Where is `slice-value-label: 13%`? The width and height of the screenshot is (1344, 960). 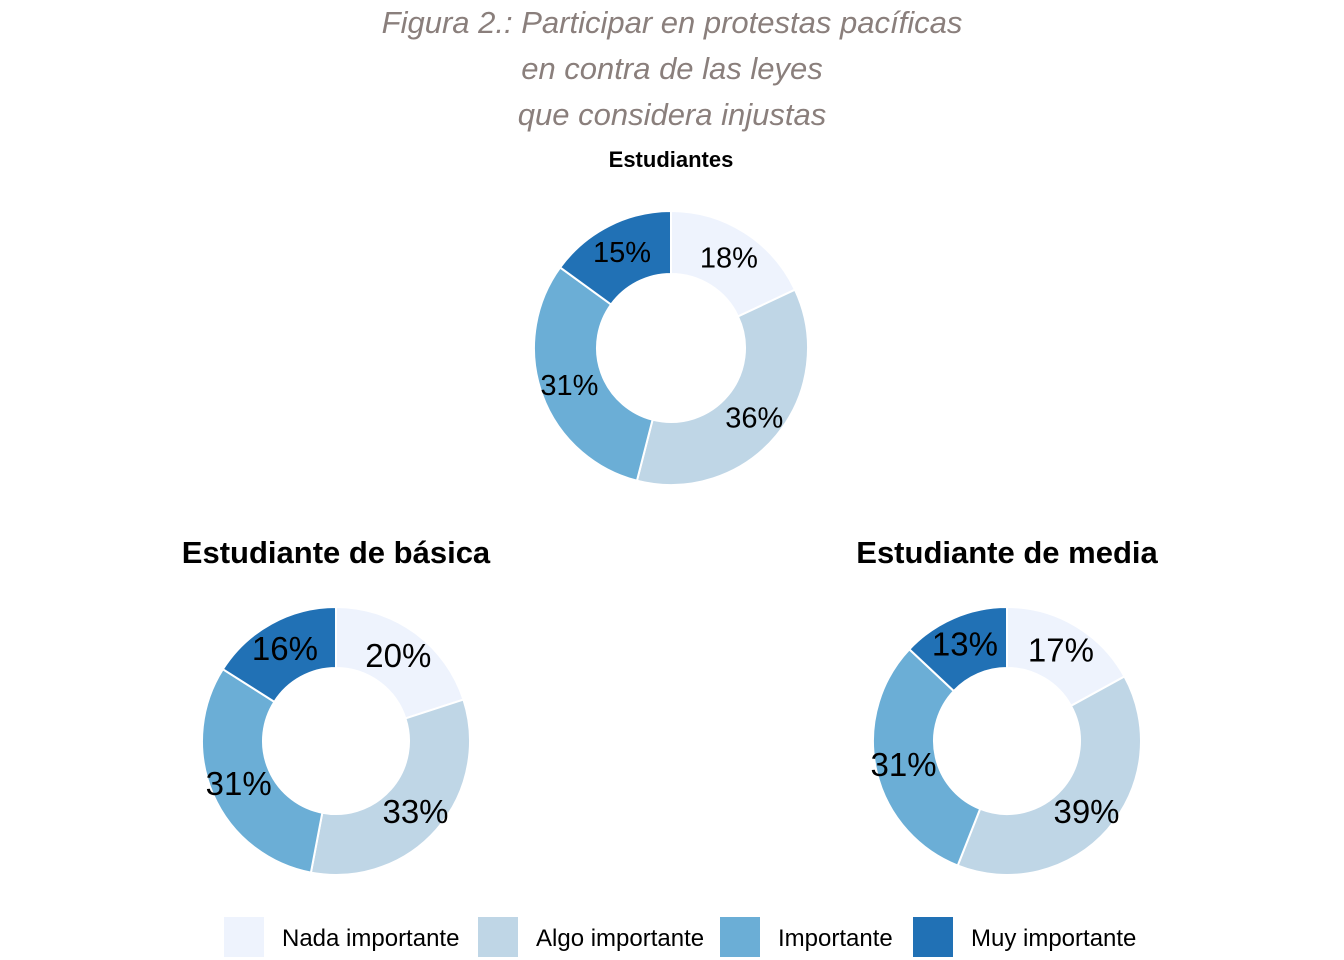
slice-value-label: 13% is located at coordinates (965, 644).